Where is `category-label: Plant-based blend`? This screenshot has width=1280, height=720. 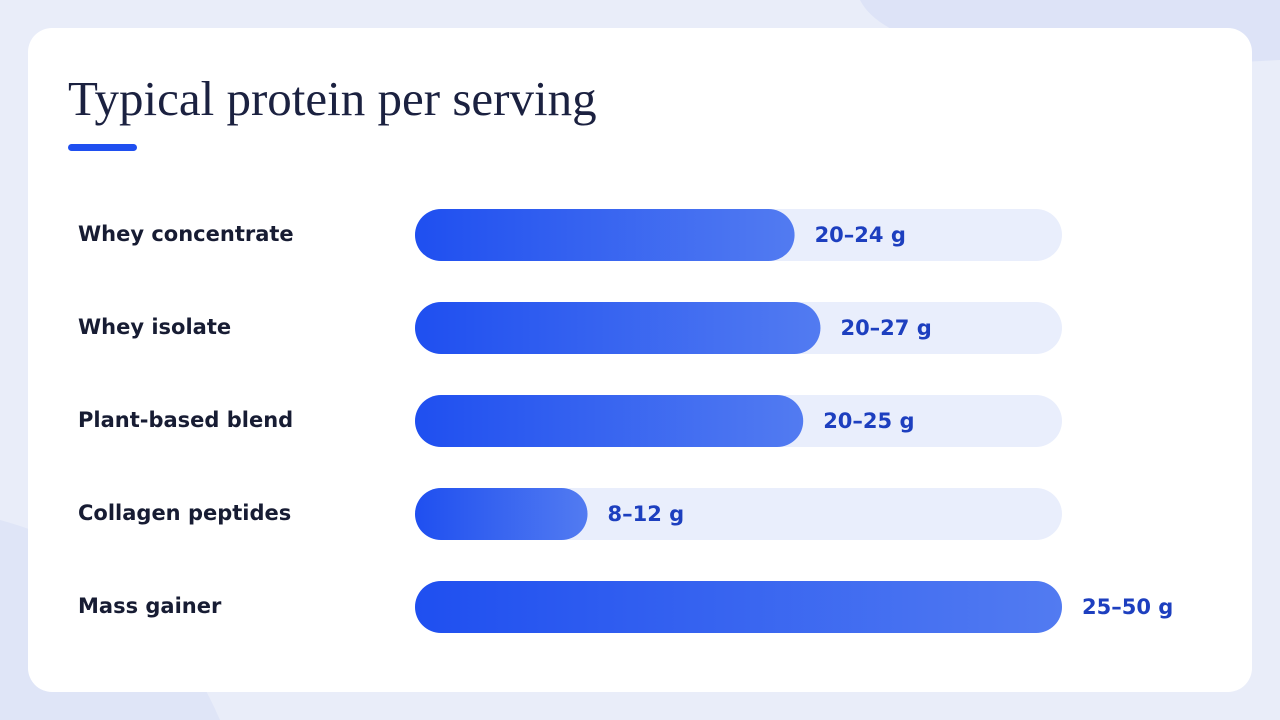 category-label: Plant-based blend is located at coordinates (185, 420).